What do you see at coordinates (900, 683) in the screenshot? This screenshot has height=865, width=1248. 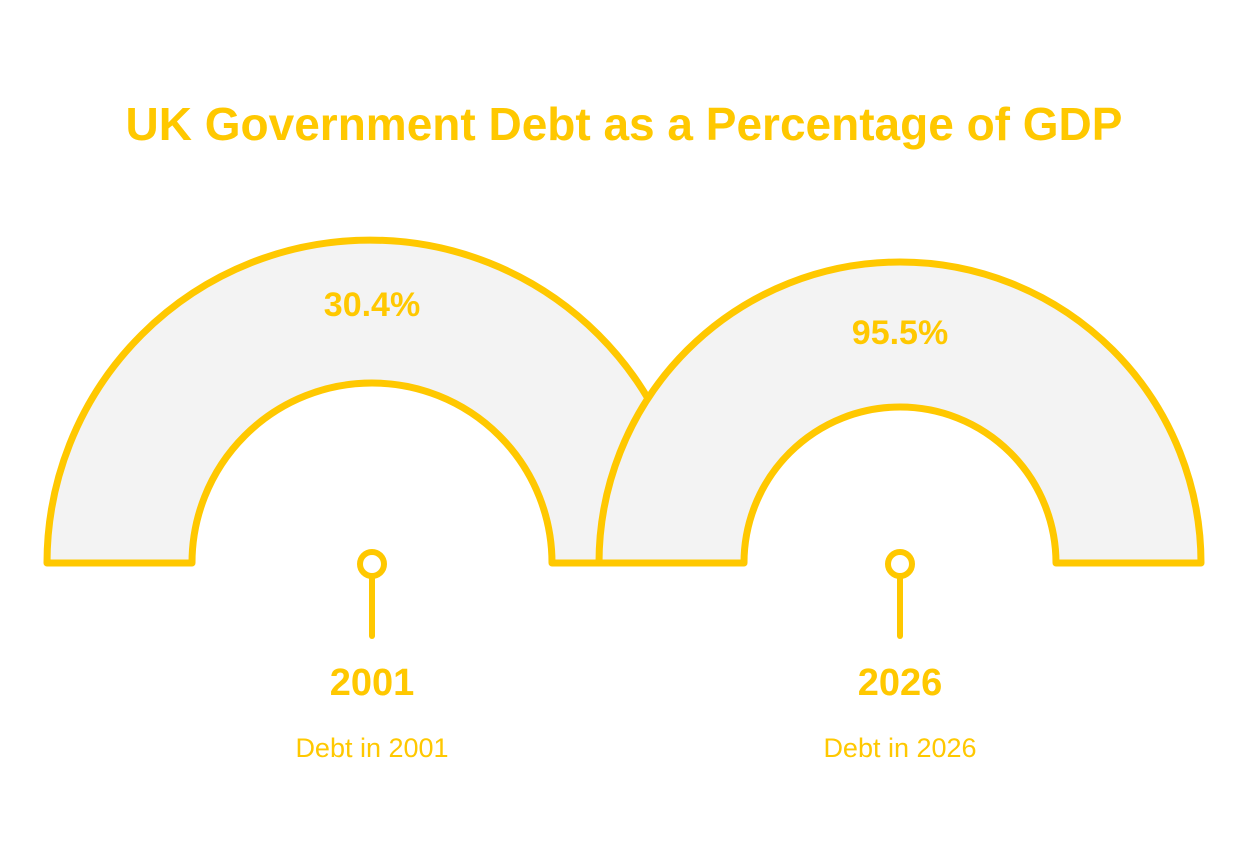 I see `year: 2026` at bounding box center [900, 683].